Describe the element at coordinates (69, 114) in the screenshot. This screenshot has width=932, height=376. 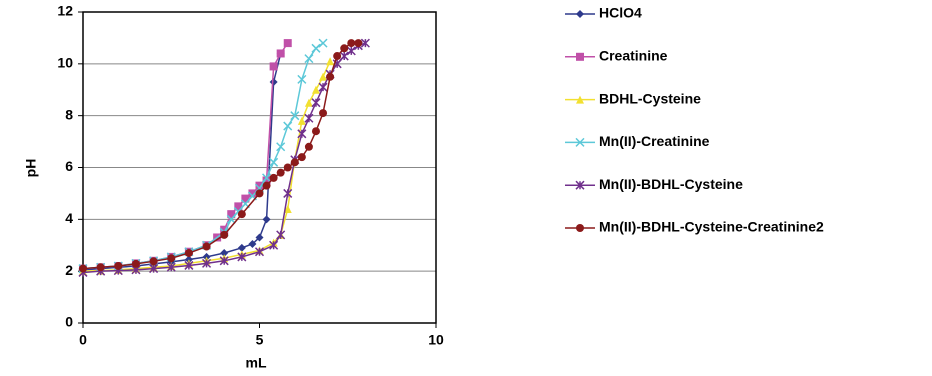
I see `y-tick-label: 8` at that location.